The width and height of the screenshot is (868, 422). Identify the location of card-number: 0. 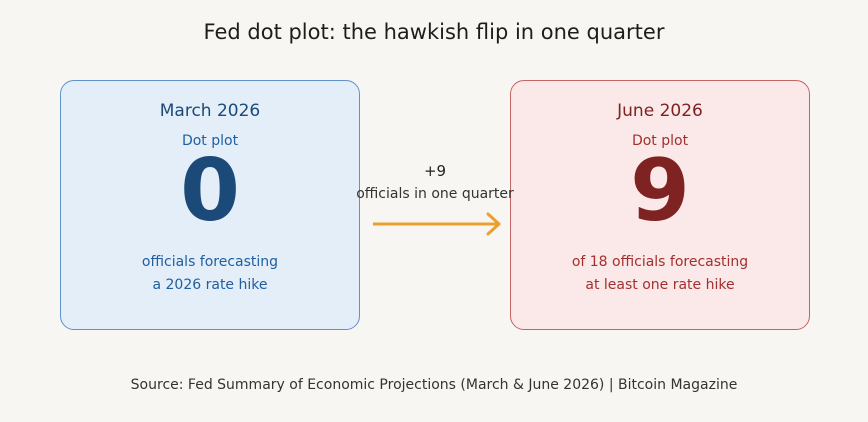
(210, 191).